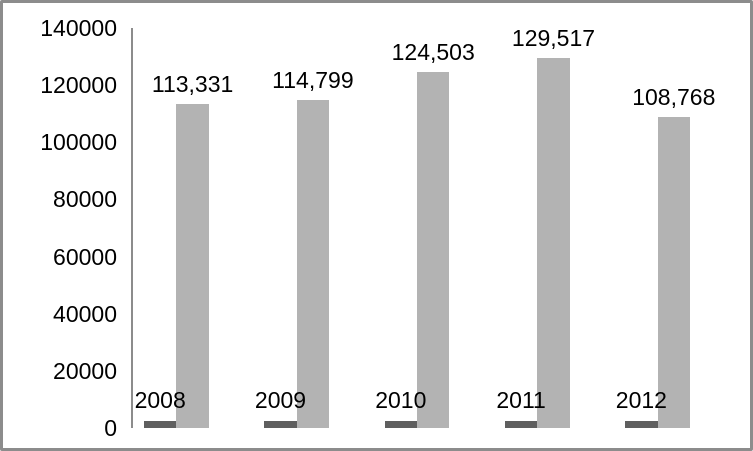  Describe the element at coordinates (400, 424) in the screenshot. I see `bar-2010-secondary-small-series` at that location.